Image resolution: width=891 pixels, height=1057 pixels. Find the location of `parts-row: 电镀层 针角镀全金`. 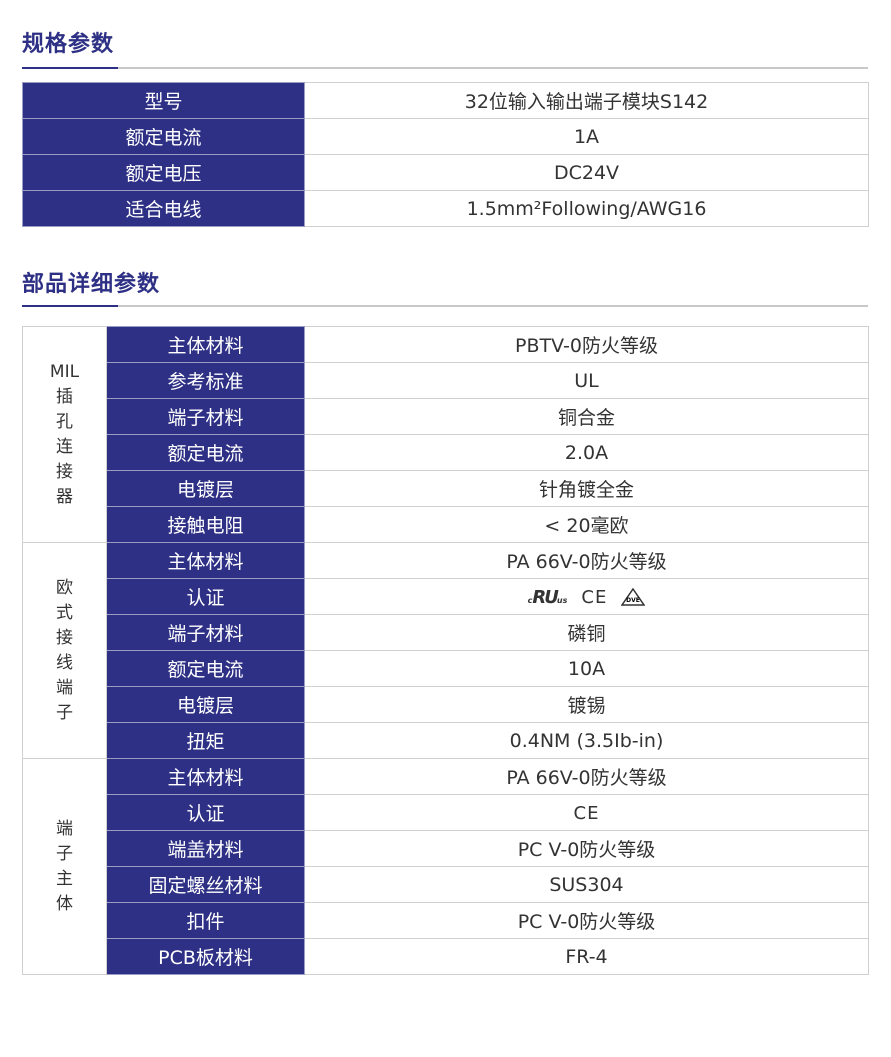

parts-row: 电镀层 针角镀全金 is located at coordinates (446, 488).